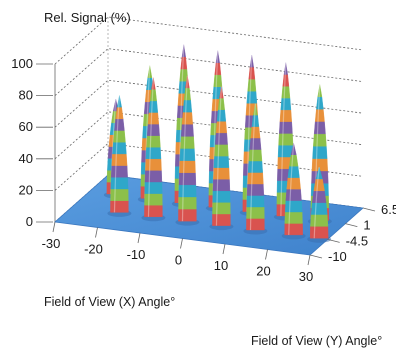 This screenshot has width=396, height=351. What do you see at coordinates (26, 126) in the screenshot?
I see `z-tick-label: 60` at bounding box center [26, 126].